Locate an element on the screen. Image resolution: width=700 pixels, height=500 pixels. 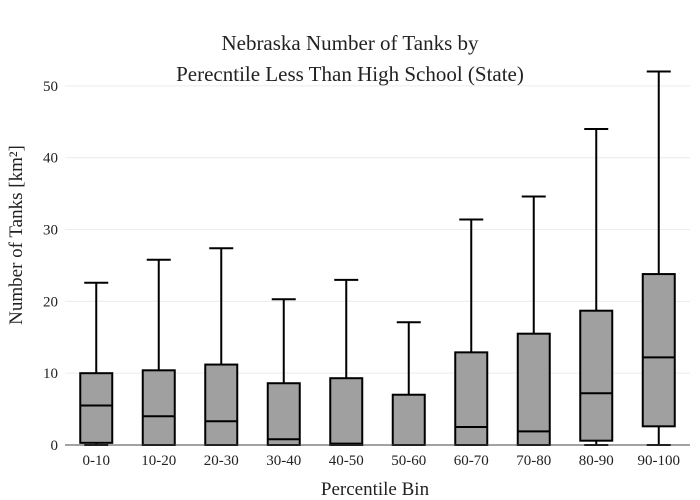
y-axis-title: Number of Tanks [km²] is located at coordinates (16, 235).